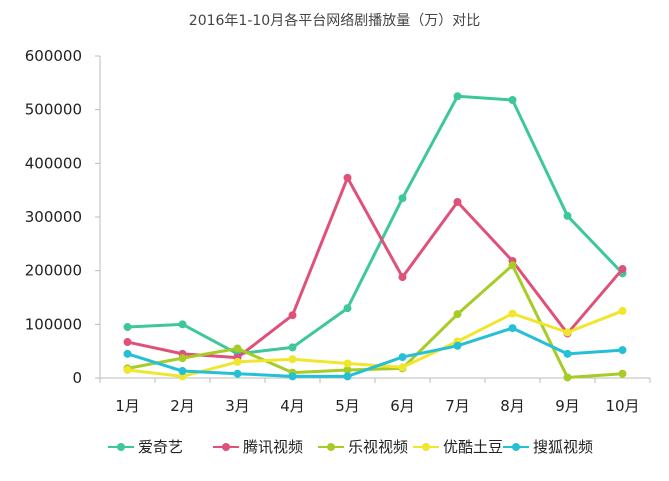  I want to click on x-tick-label: 3月, so click(237, 406).